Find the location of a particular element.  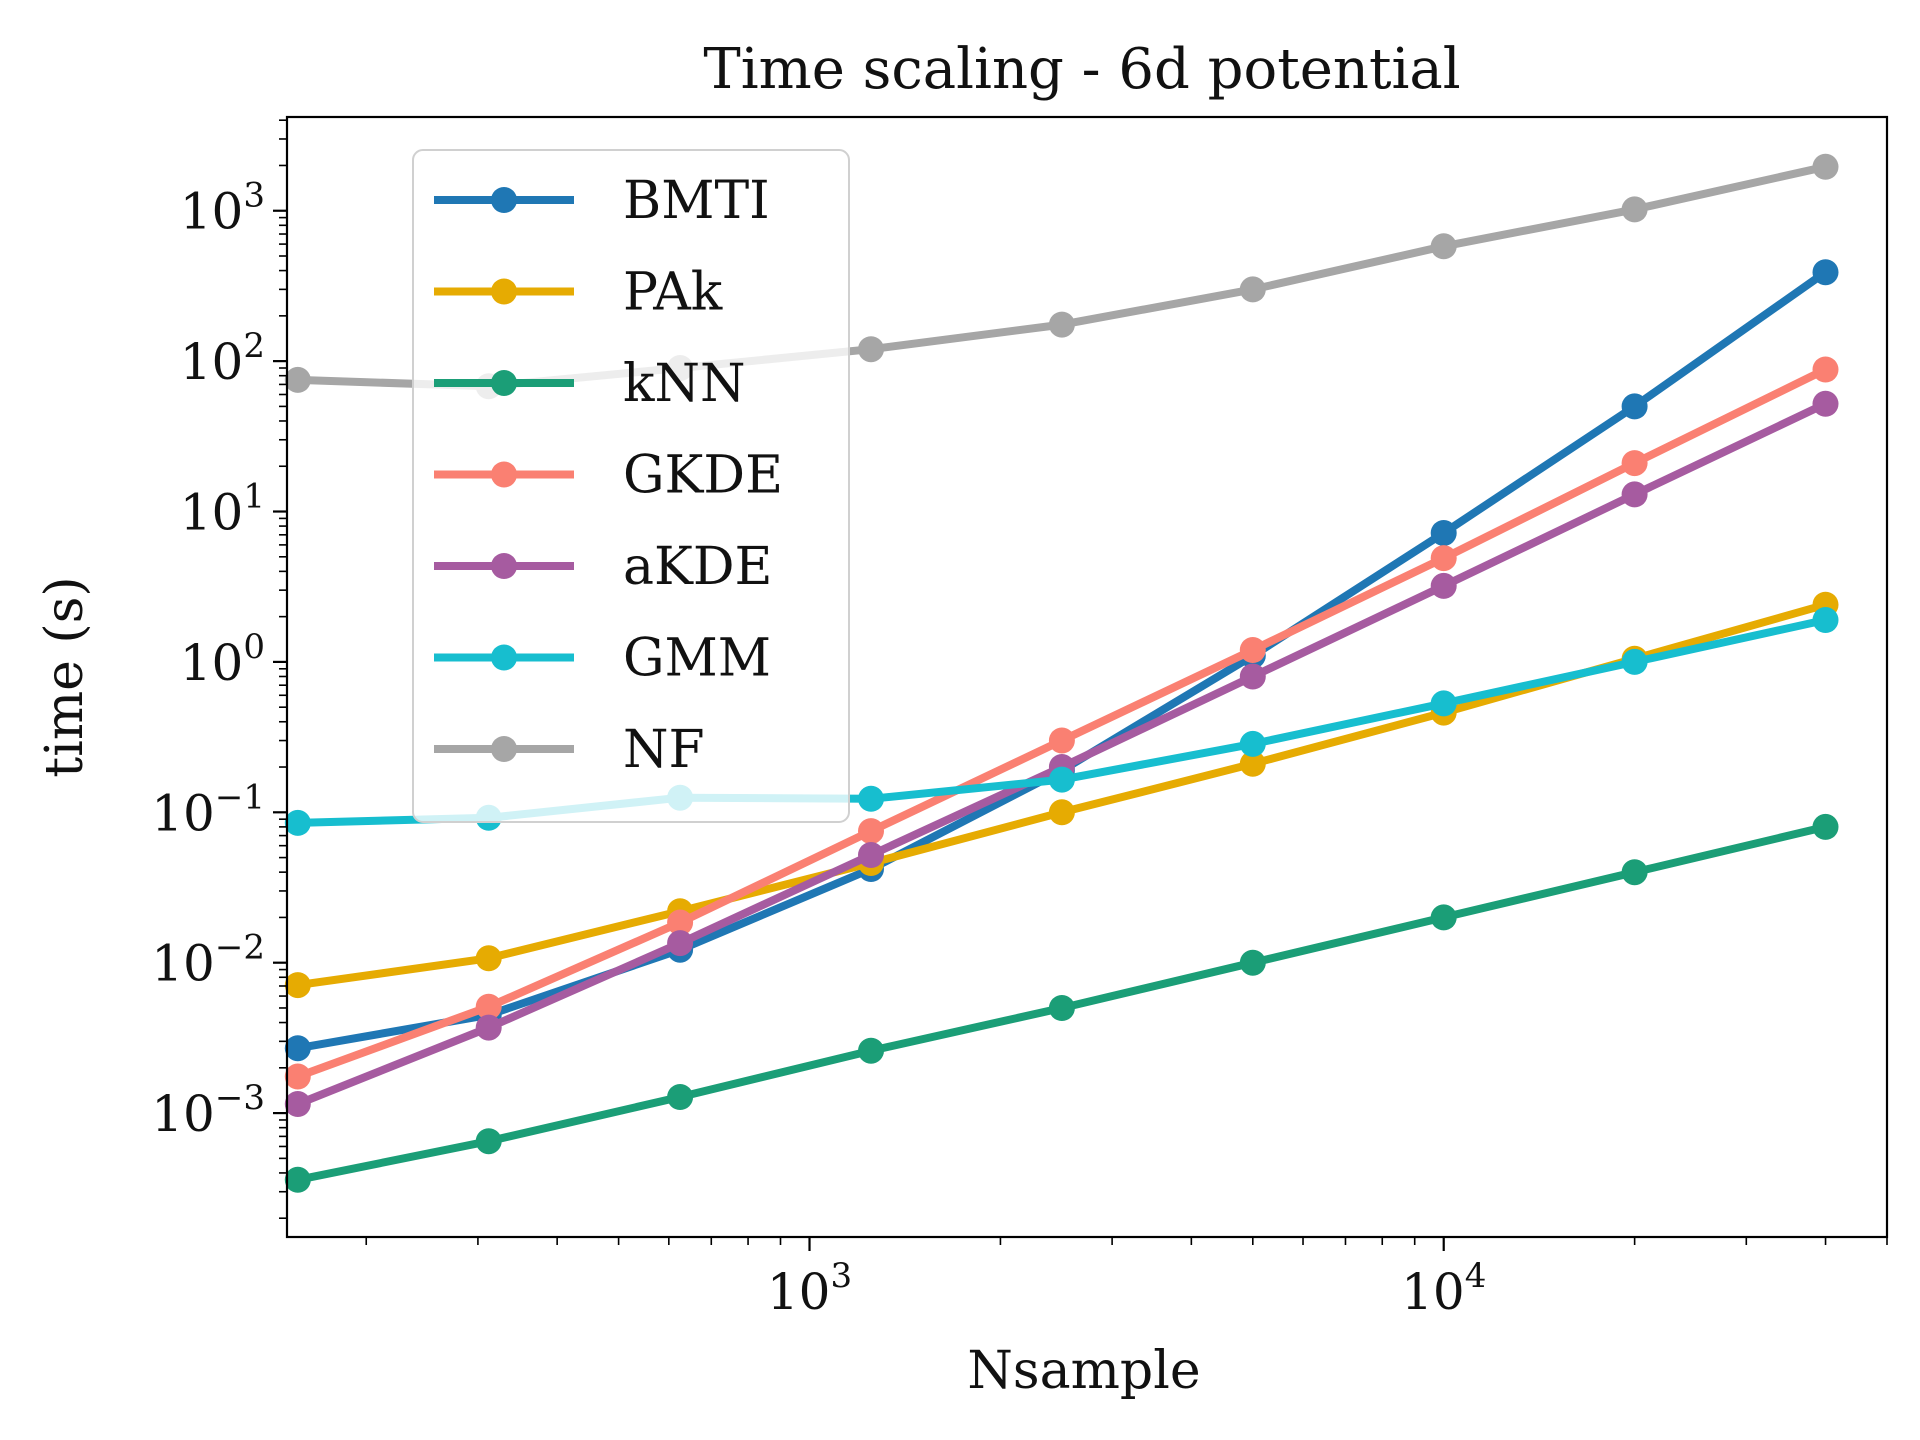

chart-title: Time scaling - 6d potential is located at coordinates (1081, 69).